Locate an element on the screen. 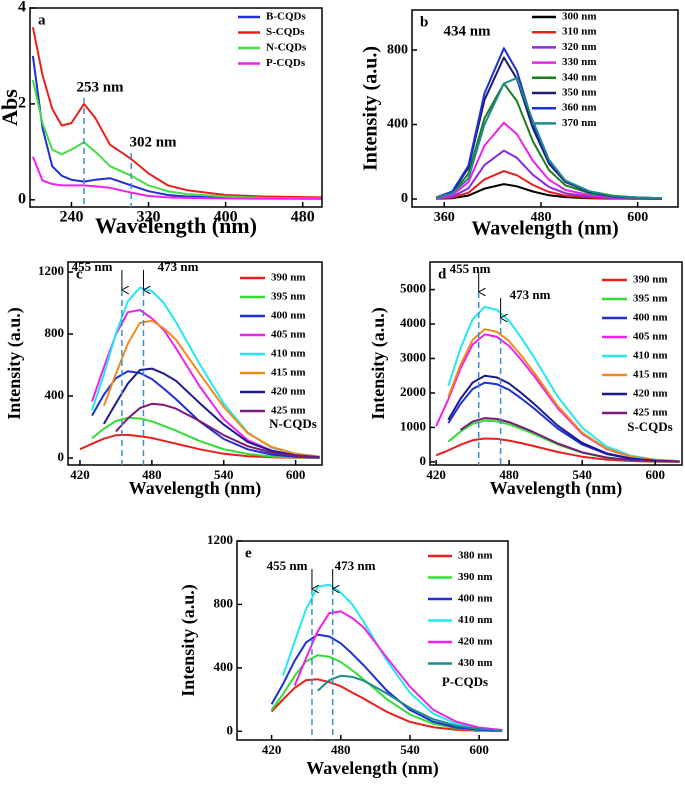  legend-label: 395 nm is located at coordinates (650, 299).